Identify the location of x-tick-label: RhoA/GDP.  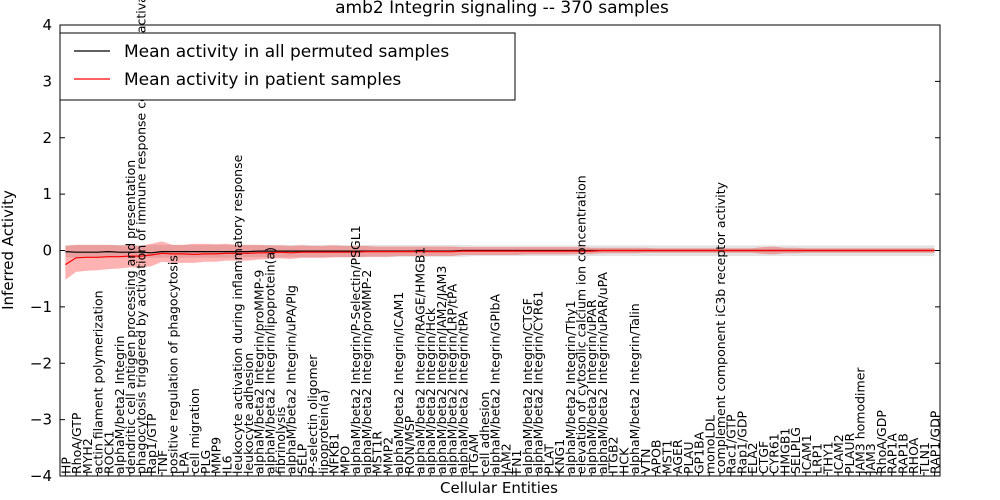
(881, 442).